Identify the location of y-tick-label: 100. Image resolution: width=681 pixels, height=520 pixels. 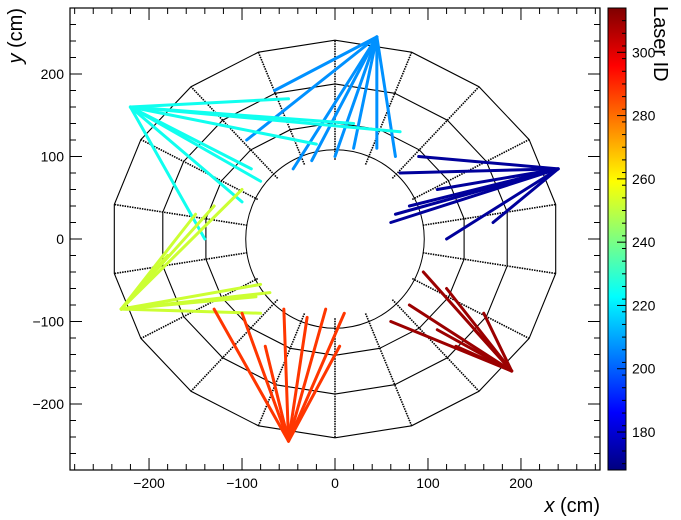
(53, 157).